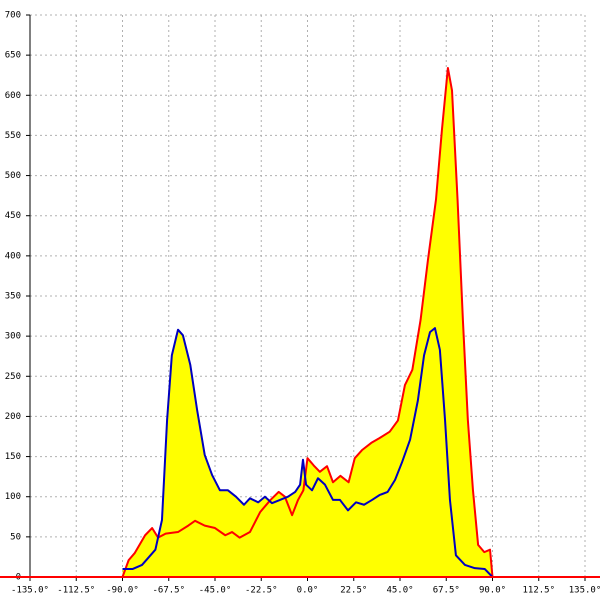  Describe the element at coordinates (13, 96) in the screenshot. I see `y-tick-label: 600` at that location.